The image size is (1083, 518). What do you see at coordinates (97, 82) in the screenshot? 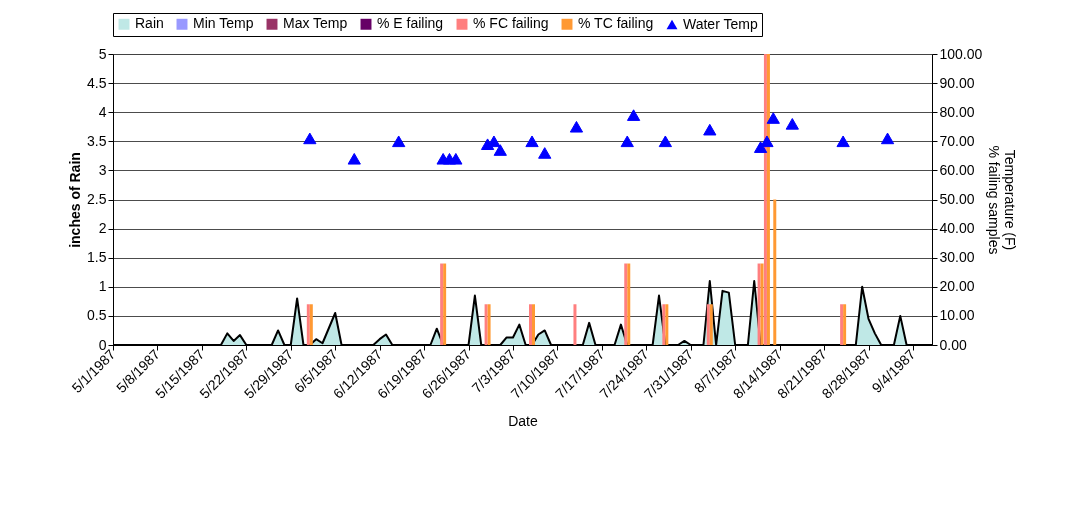
I see `y-tick-label: 4.5` at bounding box center [97, 82].